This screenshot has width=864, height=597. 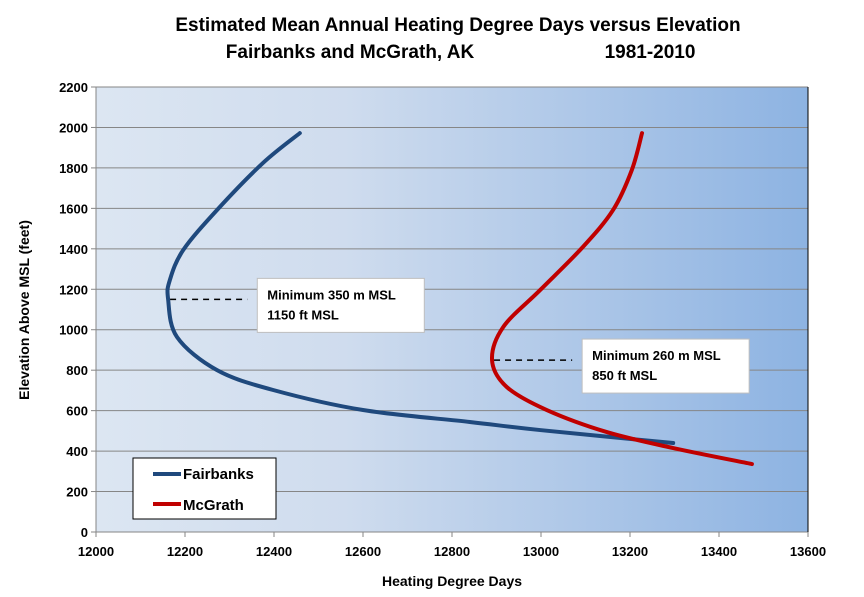 What do you see at coordinates (213, 505) in the screenshot?
I see `legend-label-mcgrath: McGrath` at bounding box center [213, 505].